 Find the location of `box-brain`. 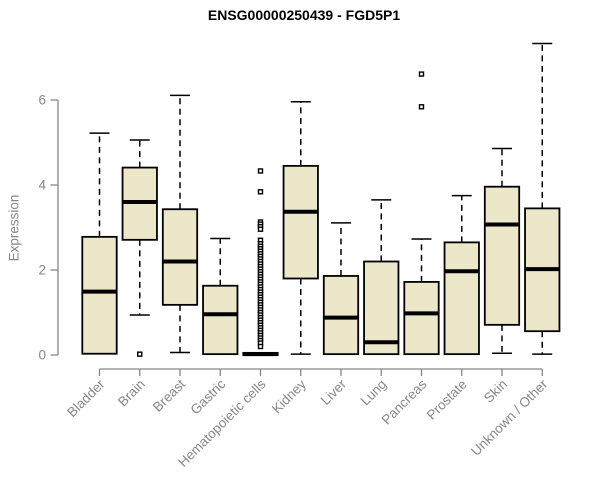

box-brain is located at coordinates (139, 248).